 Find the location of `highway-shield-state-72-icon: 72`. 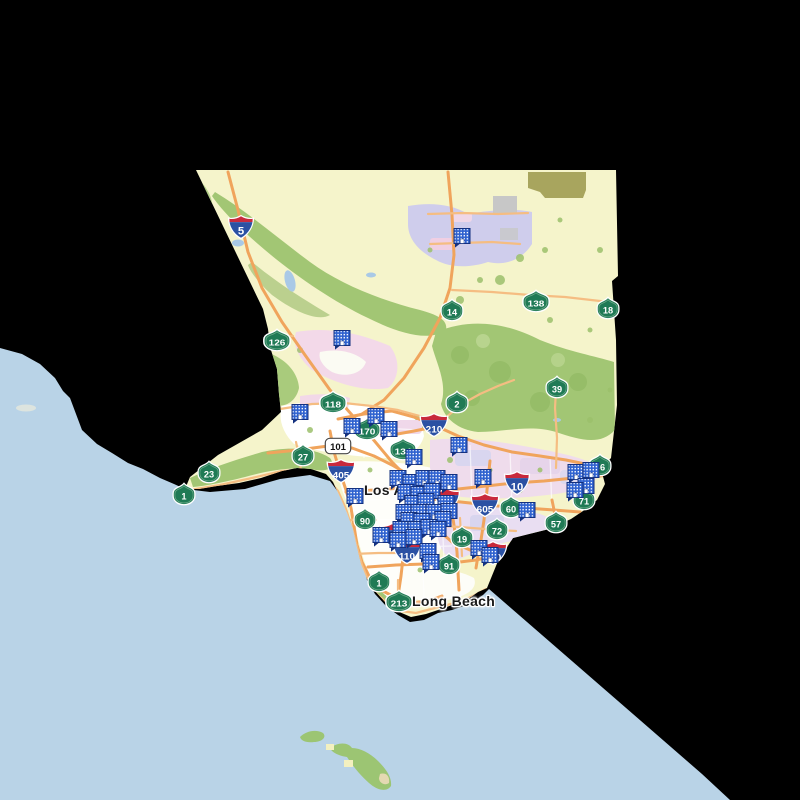

highway-shield-state-72-icon: 72 is located at coordinates (497, 529).